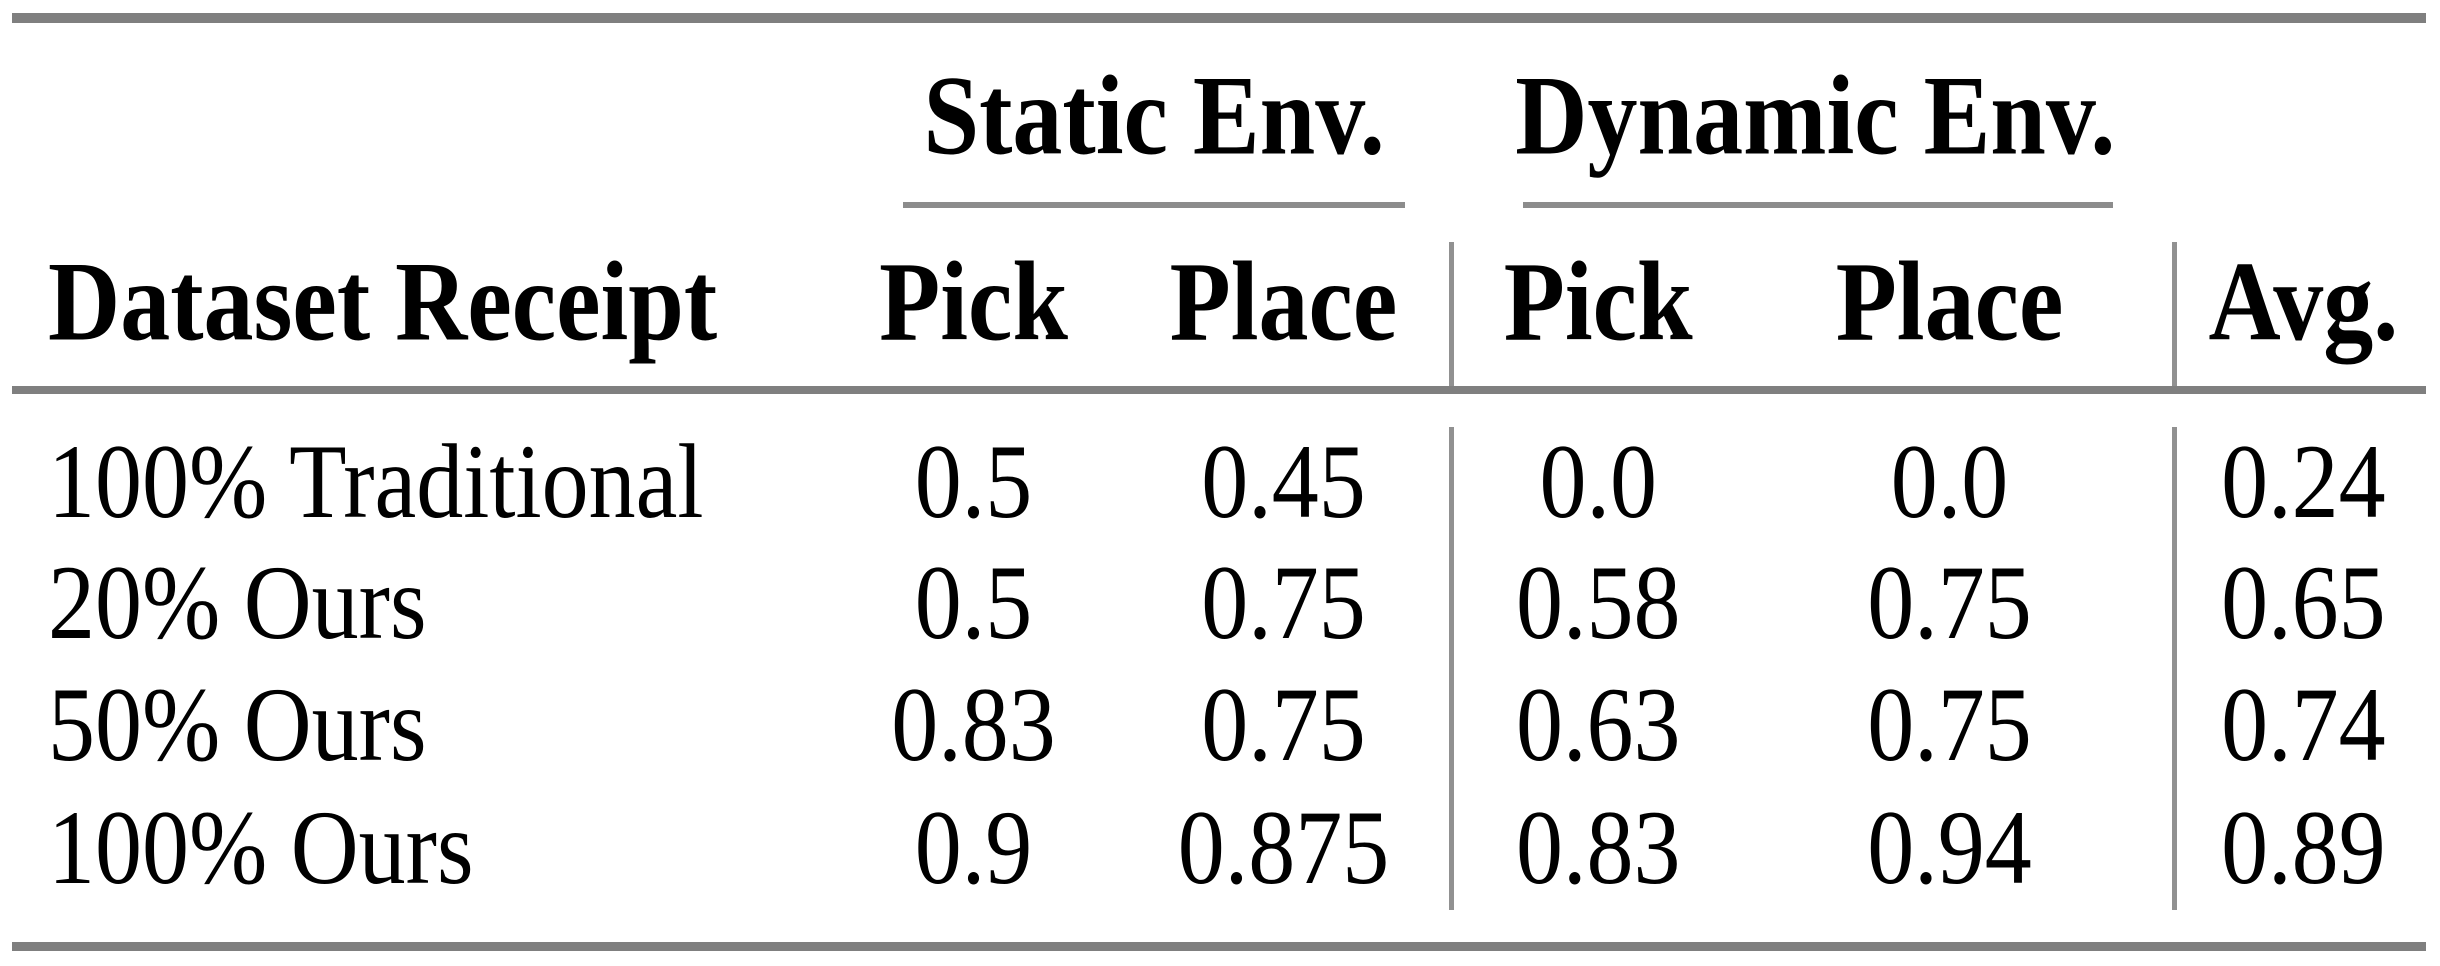  What do you see at coordinates (237, 725) in the screenshot?
I see `row-label: 50% Ours` at bounding box center [237, 725].